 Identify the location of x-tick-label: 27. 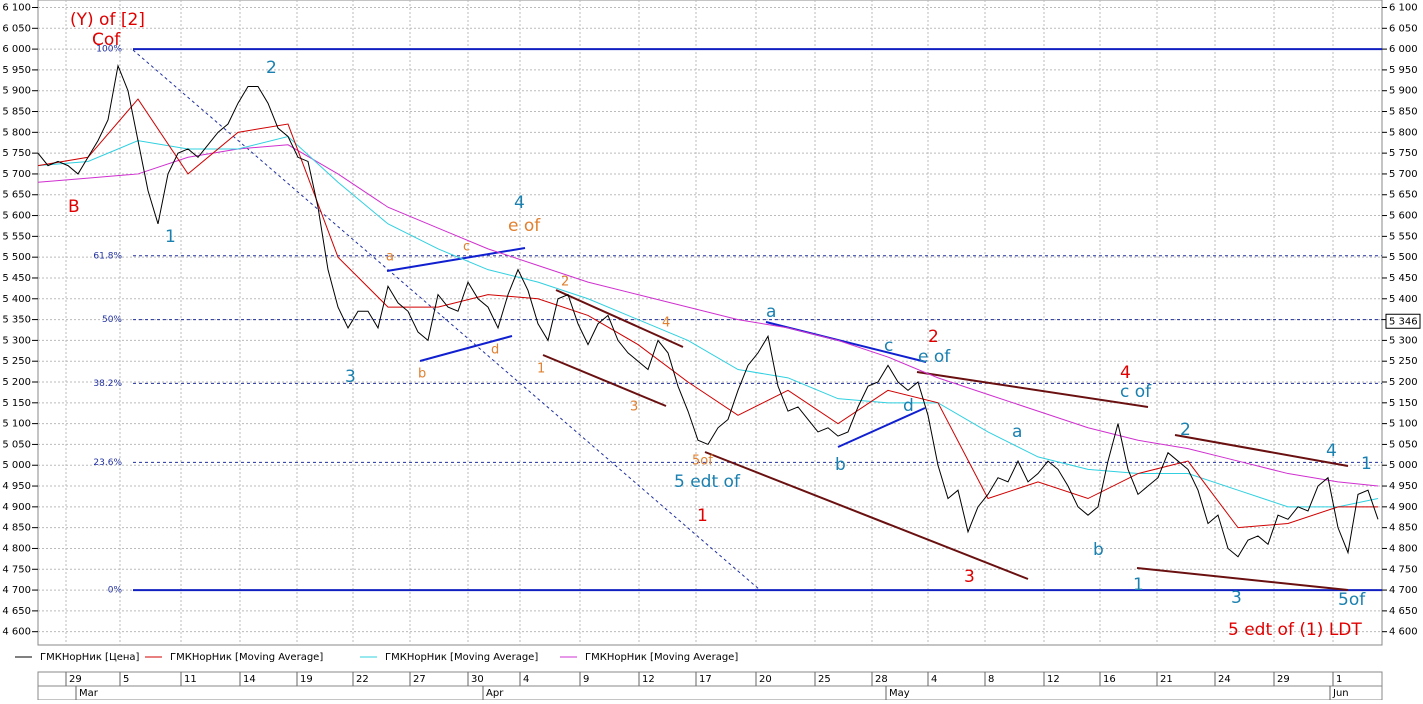
(419, 679).